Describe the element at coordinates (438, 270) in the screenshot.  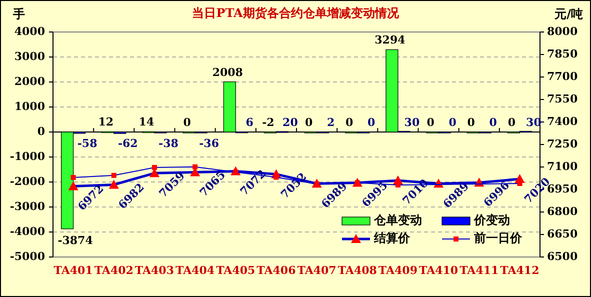
I see `x-tick-label: TA410` at that location.